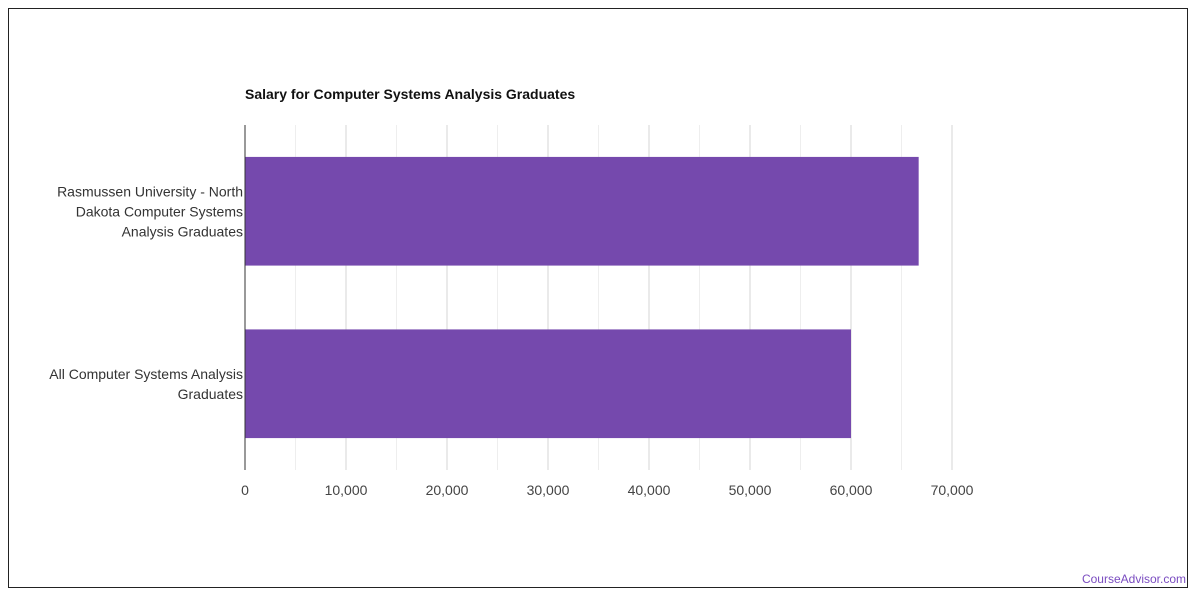 The width and height of the screenshot is (1200, 600). What do you see at coordinates (447, 490) in the screenshot?
I see `x-tick-label: 20,000` at bounding box center [447, 490].